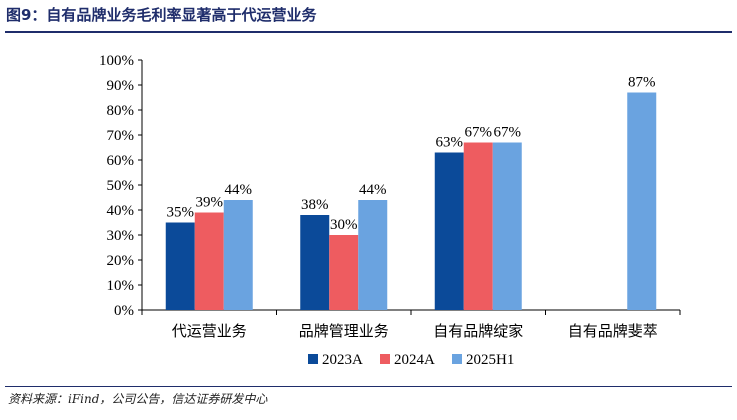 This screenshot has height=420, width=737. Describe the element at coordinates (181, 213) in the screenshot. I see `data-label: 35%` at that location.